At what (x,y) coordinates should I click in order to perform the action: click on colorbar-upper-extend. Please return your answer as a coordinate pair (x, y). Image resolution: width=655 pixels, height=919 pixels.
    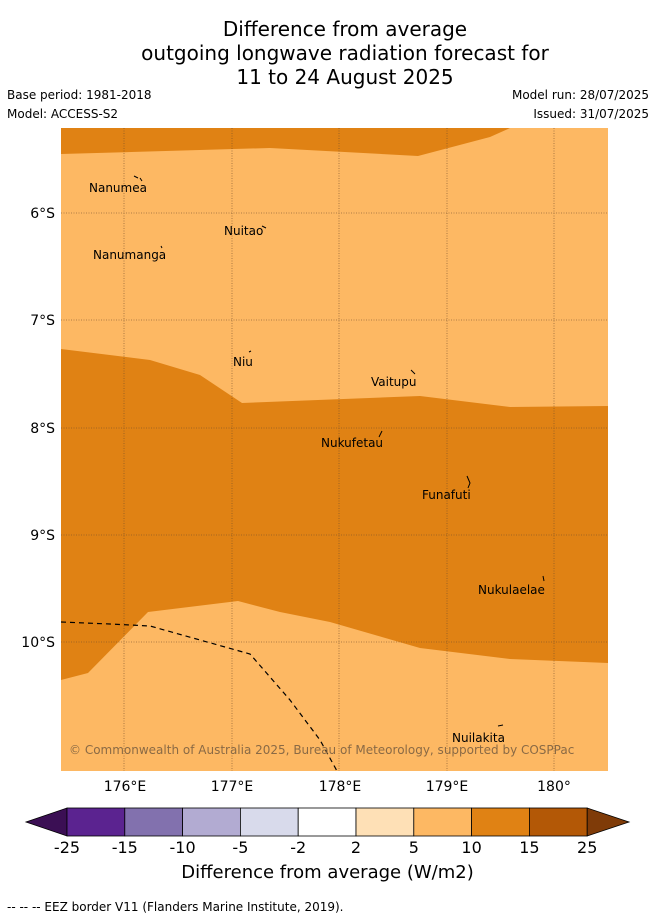
    Looking at the image, I should click on (608, 822).